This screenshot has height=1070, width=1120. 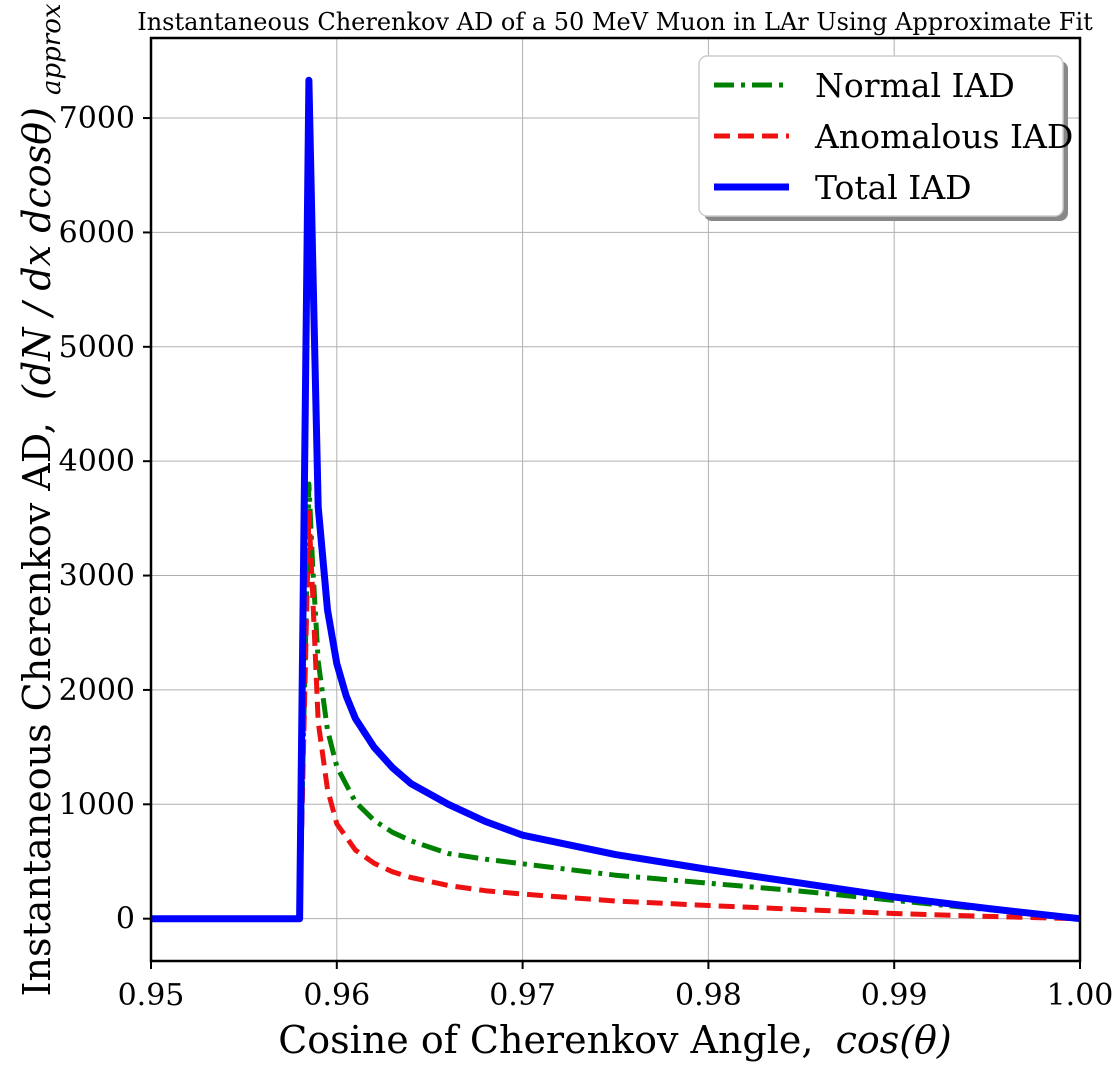 I want to click on y-tick-label: 5000, so click(x=97, y=347).